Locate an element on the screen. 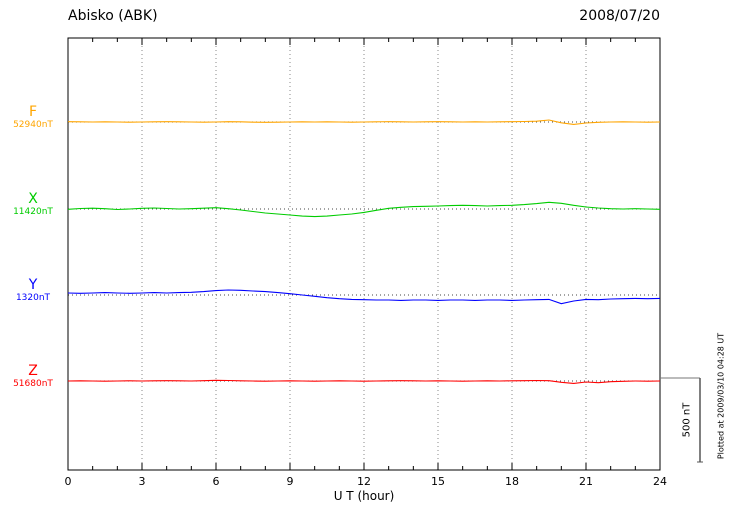  plot-date: 2008/07/20 is located at coordinates (619, 16).